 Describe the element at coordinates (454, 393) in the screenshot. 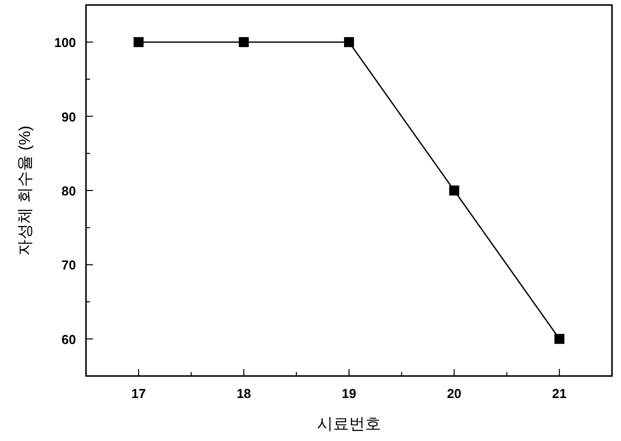

I see `x-tick-label: 20` at that location.